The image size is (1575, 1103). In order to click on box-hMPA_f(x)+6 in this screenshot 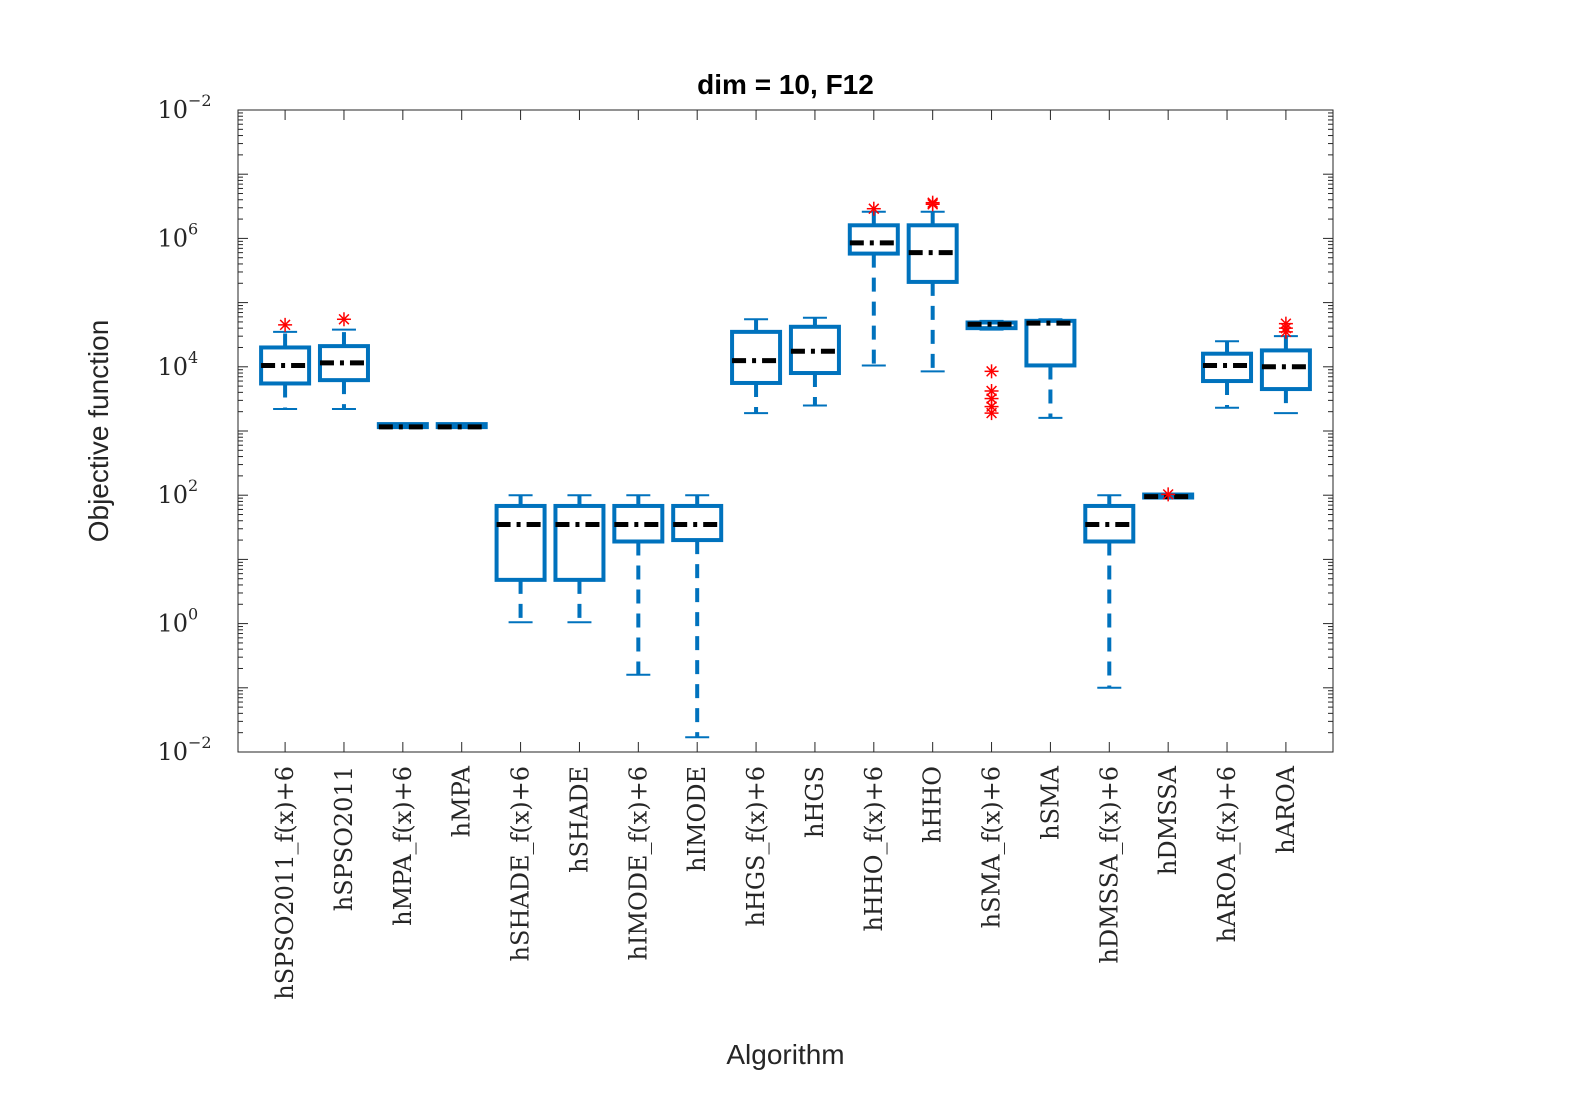, I will do `click(402, 426)`.